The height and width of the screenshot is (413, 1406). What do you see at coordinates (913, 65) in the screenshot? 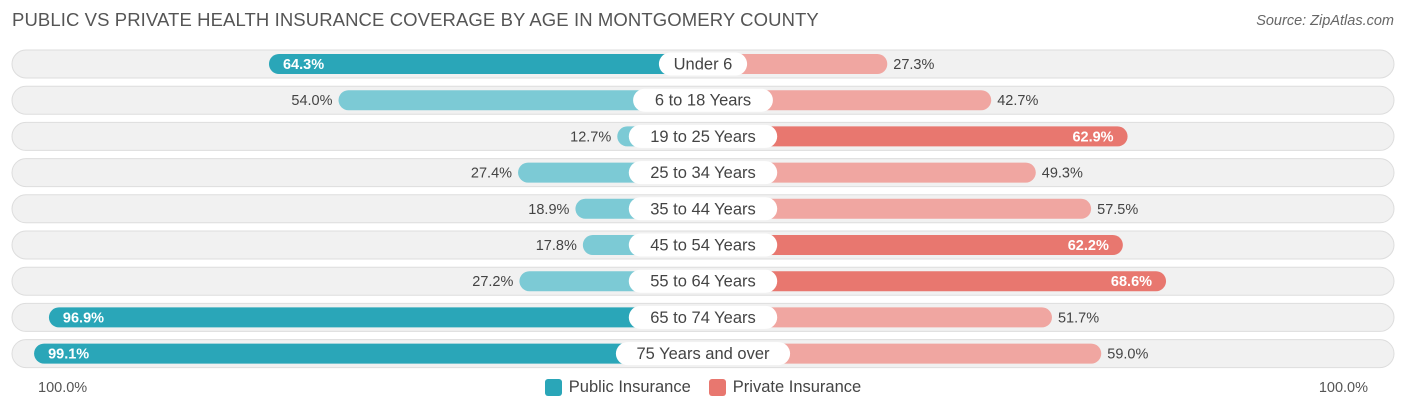
I see `private-value-label: 27.3%` at bounding box center [913, 65].